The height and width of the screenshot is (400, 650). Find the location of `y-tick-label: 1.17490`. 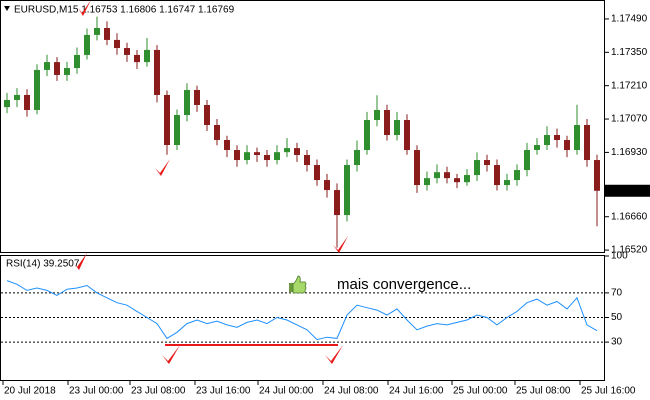

y-tick-label: 1.17490 is located at coordinates (629, 19).